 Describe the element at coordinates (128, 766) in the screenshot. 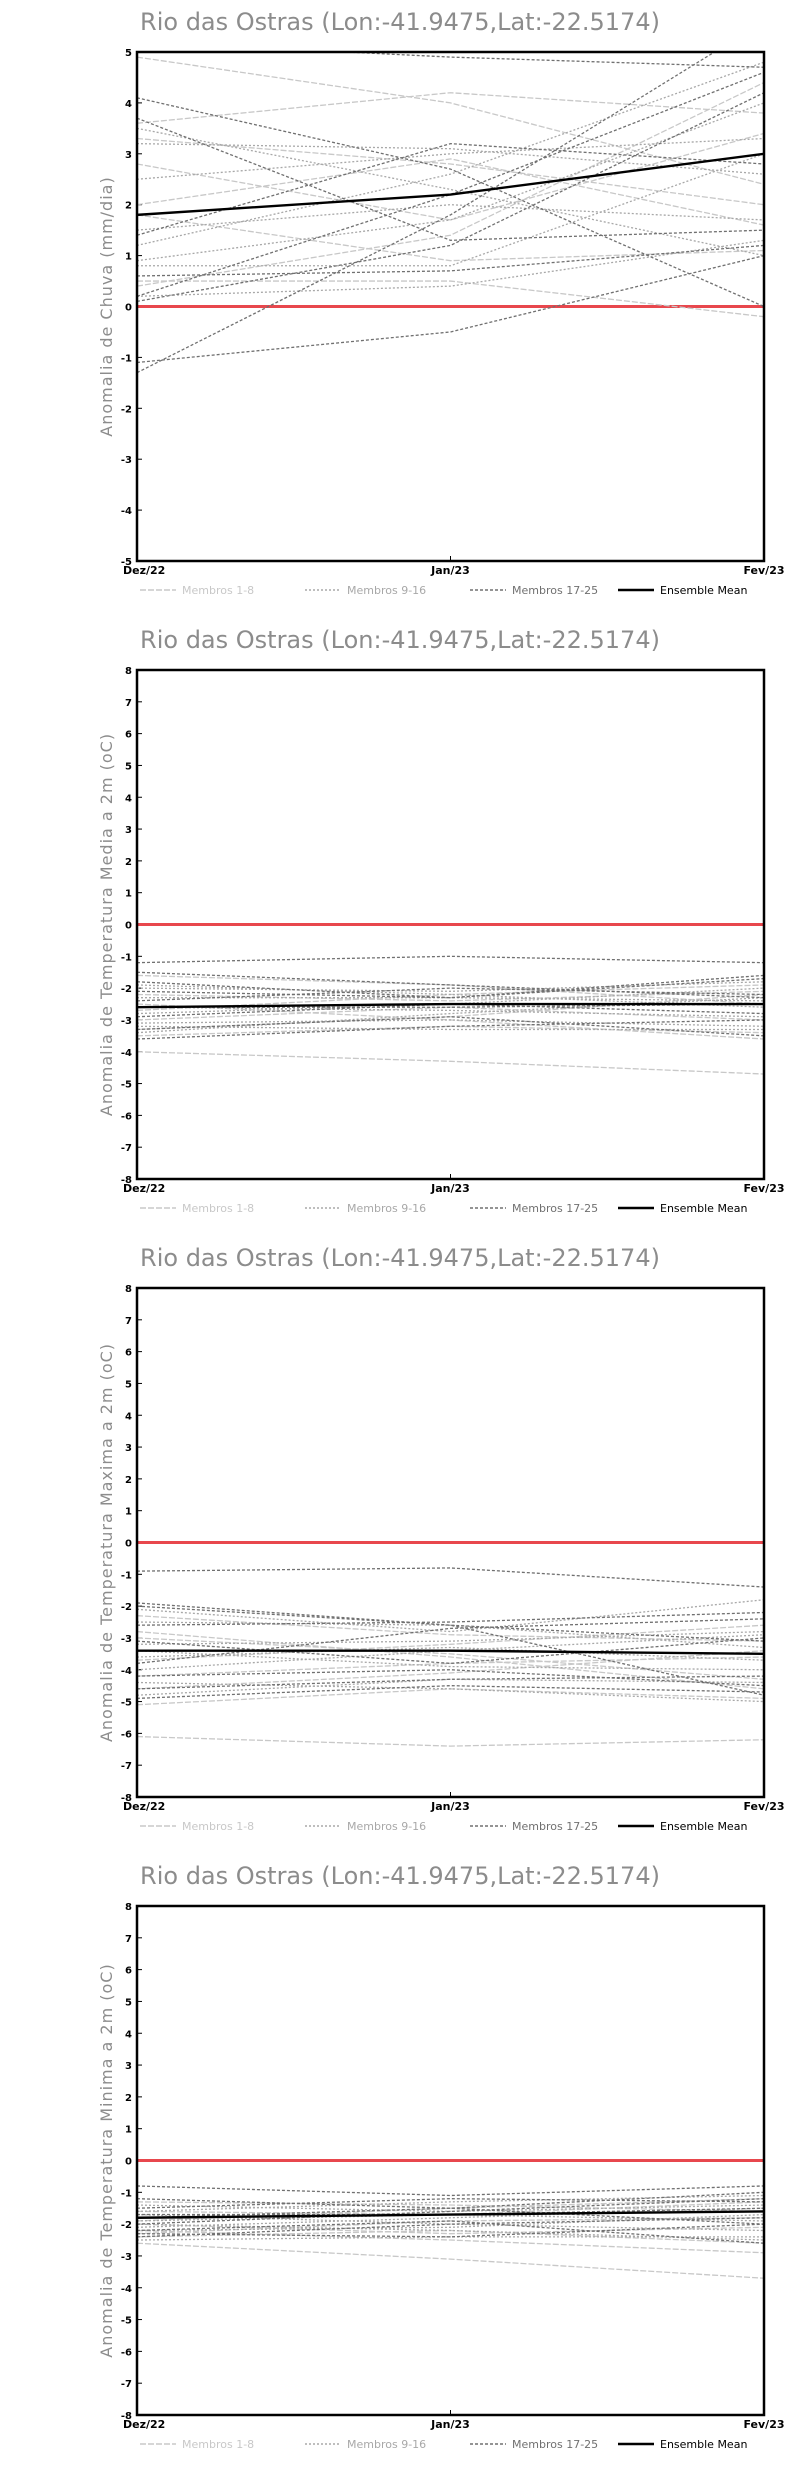

I see `y-tick-label: 5` at that location.